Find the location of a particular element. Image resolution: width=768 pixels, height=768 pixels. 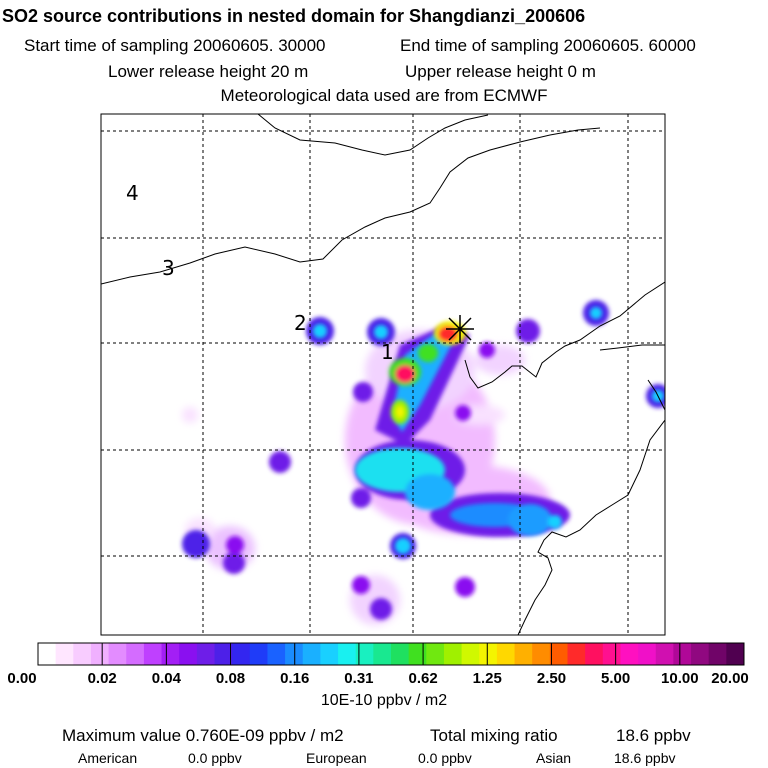

ring-label-1: 1 is located at coordinates (387, 352).